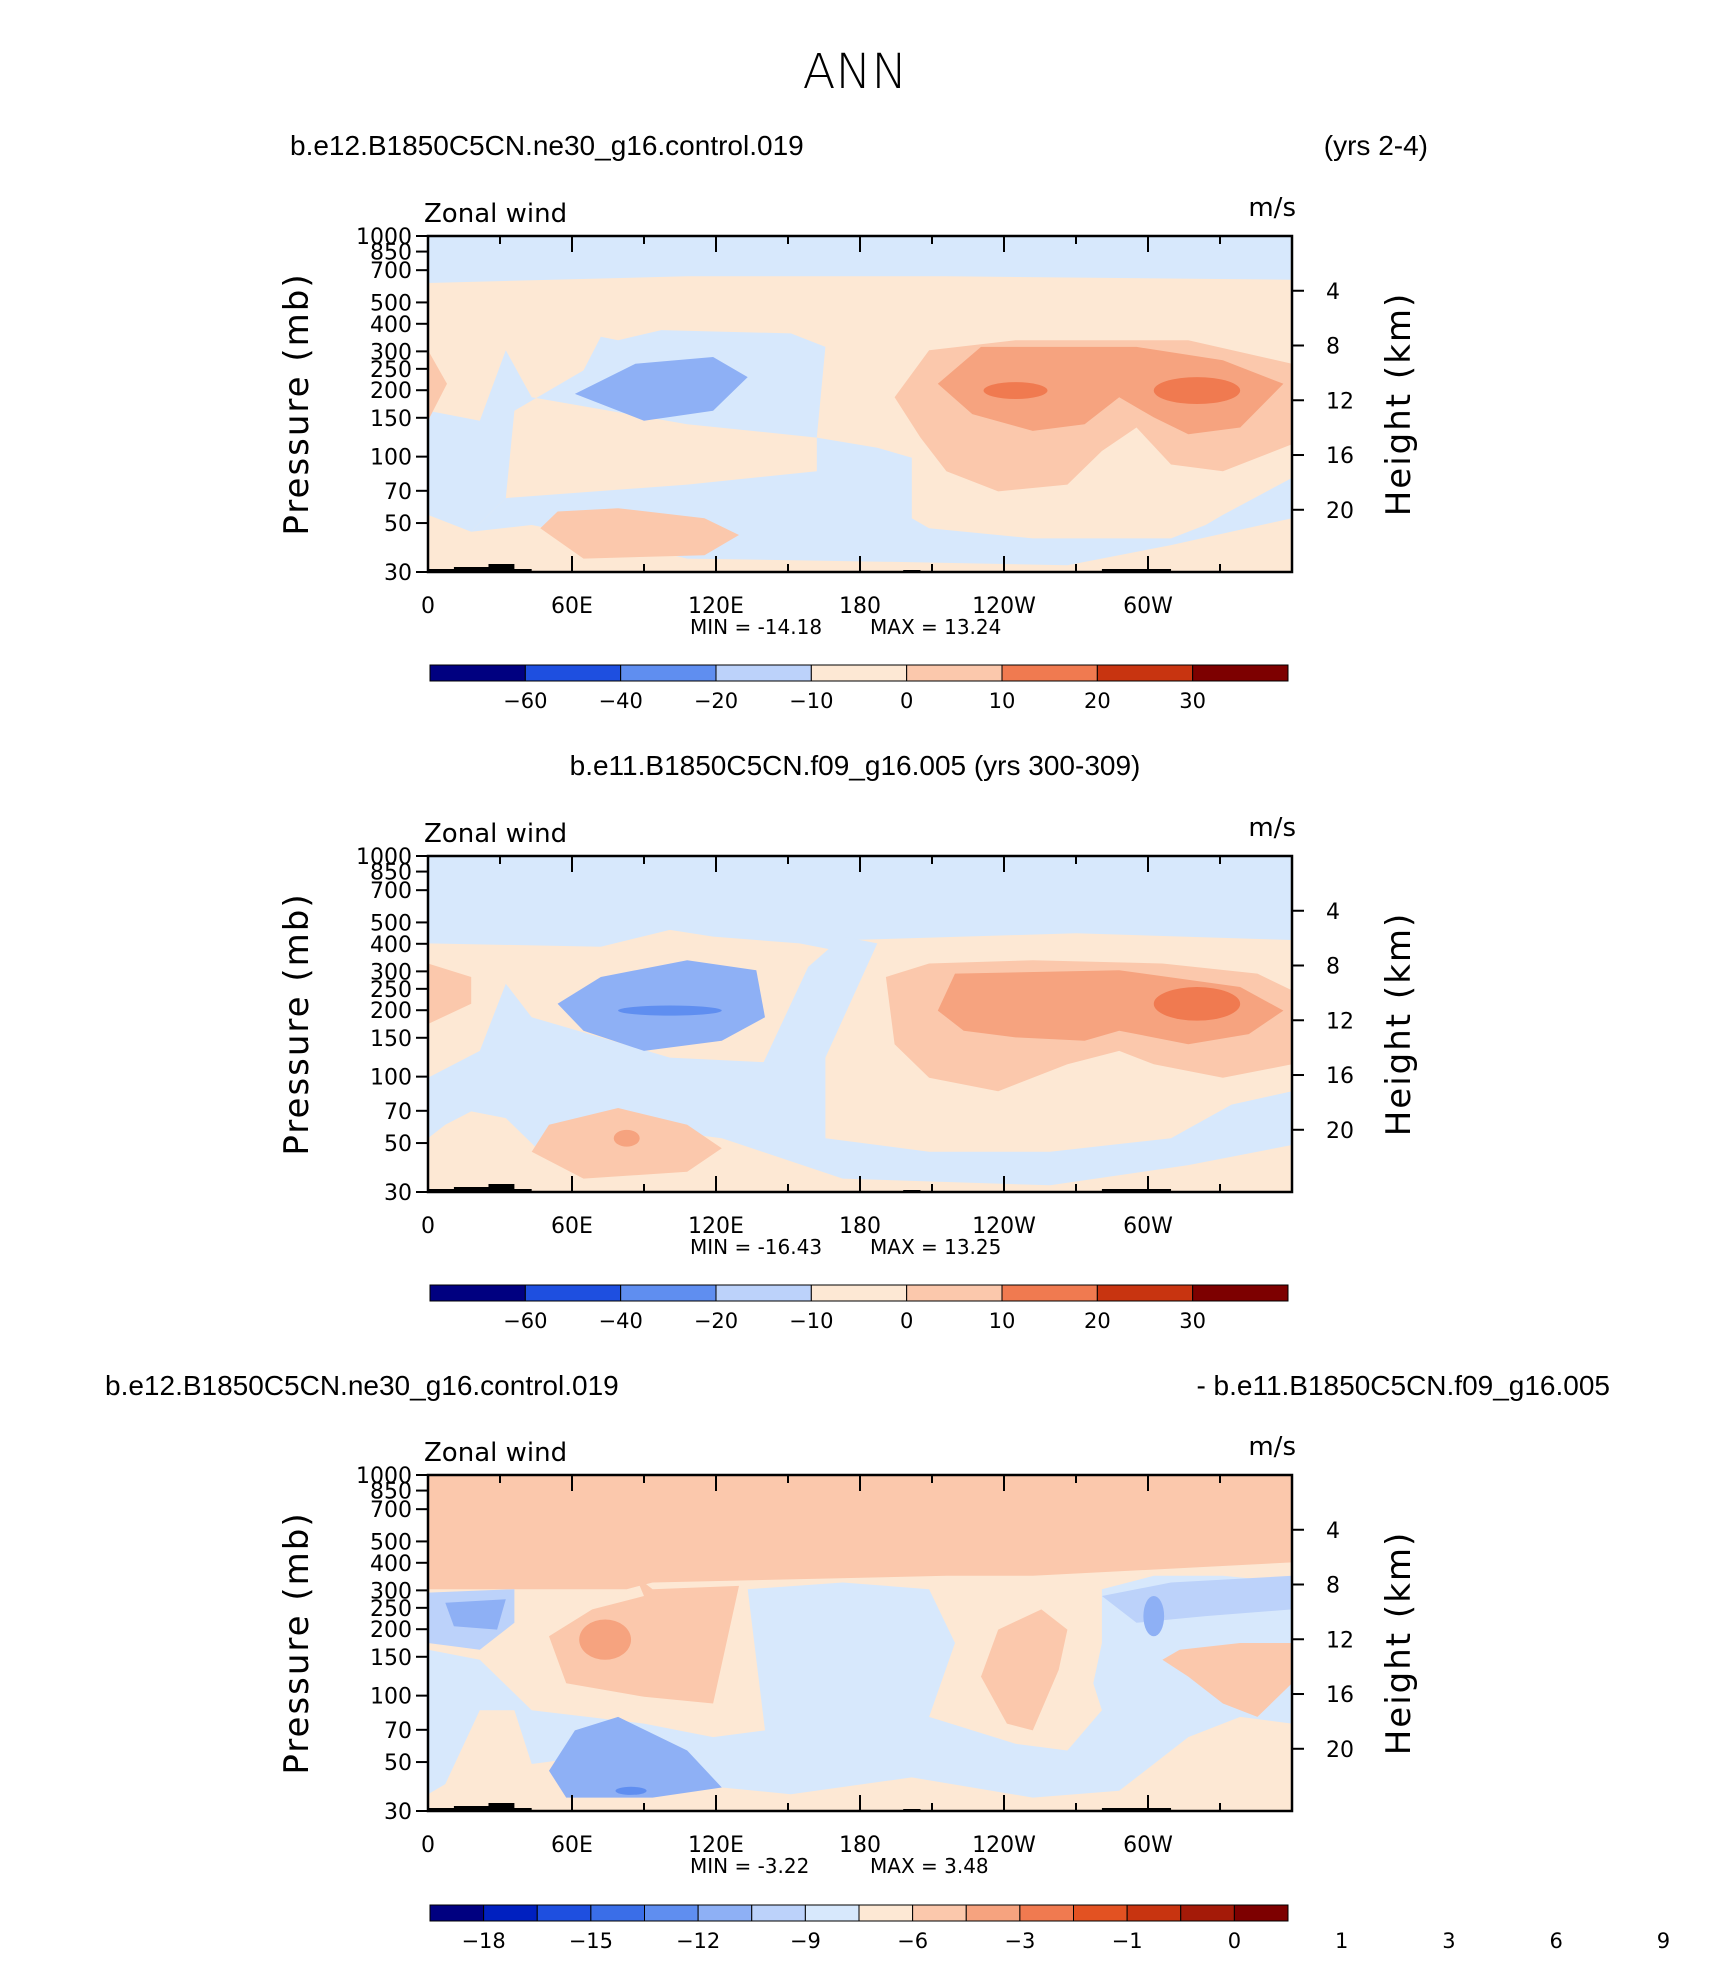 Image resolution: width=1710 pixels, height=1974 pixels. I want to click on colorbar: −18−15−12−9−6−3−101369121518, so click(1049, 1928).